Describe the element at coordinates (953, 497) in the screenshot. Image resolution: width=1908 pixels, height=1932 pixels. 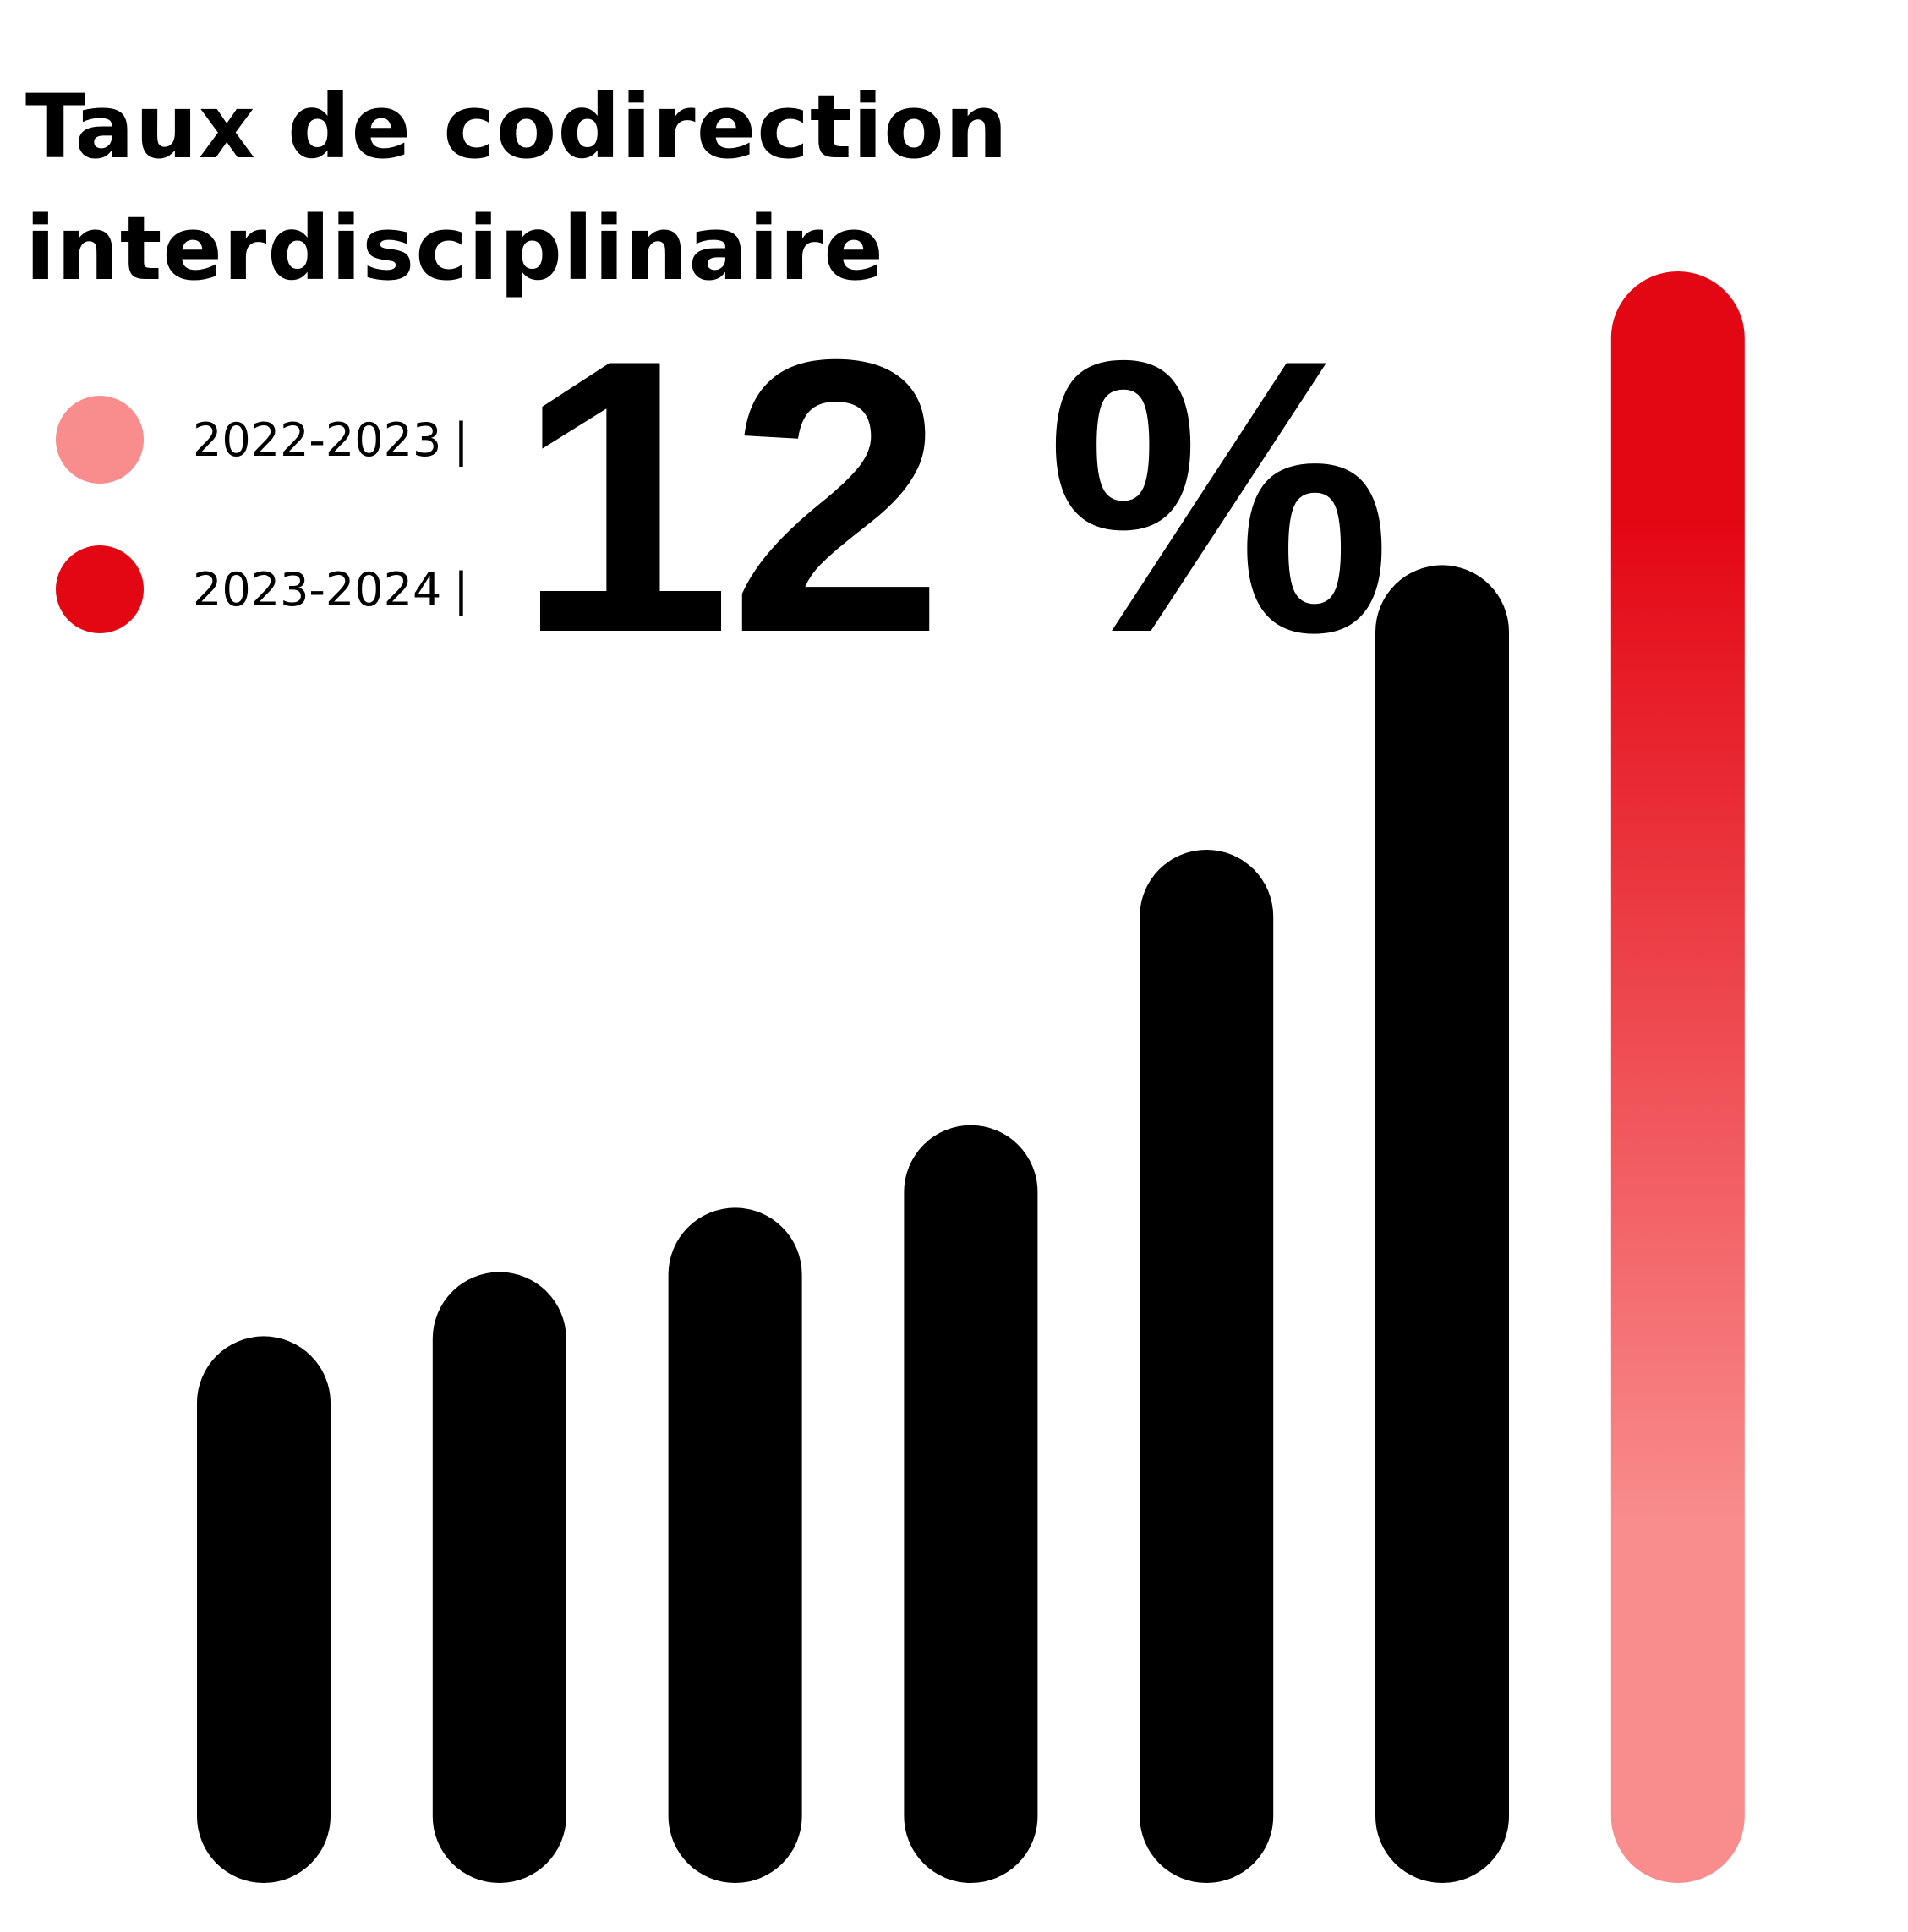
I see `highlight-value: 12 %` at that location.